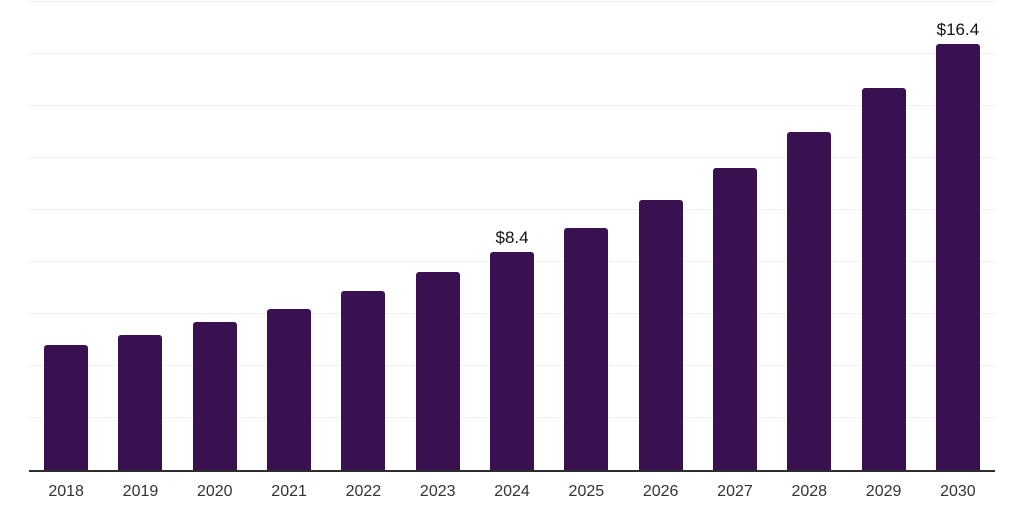 Image resolution: width=1024 pixels, height=512 pixels. Describe the element at coordinates (586, 491) in the screenshot. I see `x-tick-label-2025: 2025` at that location.